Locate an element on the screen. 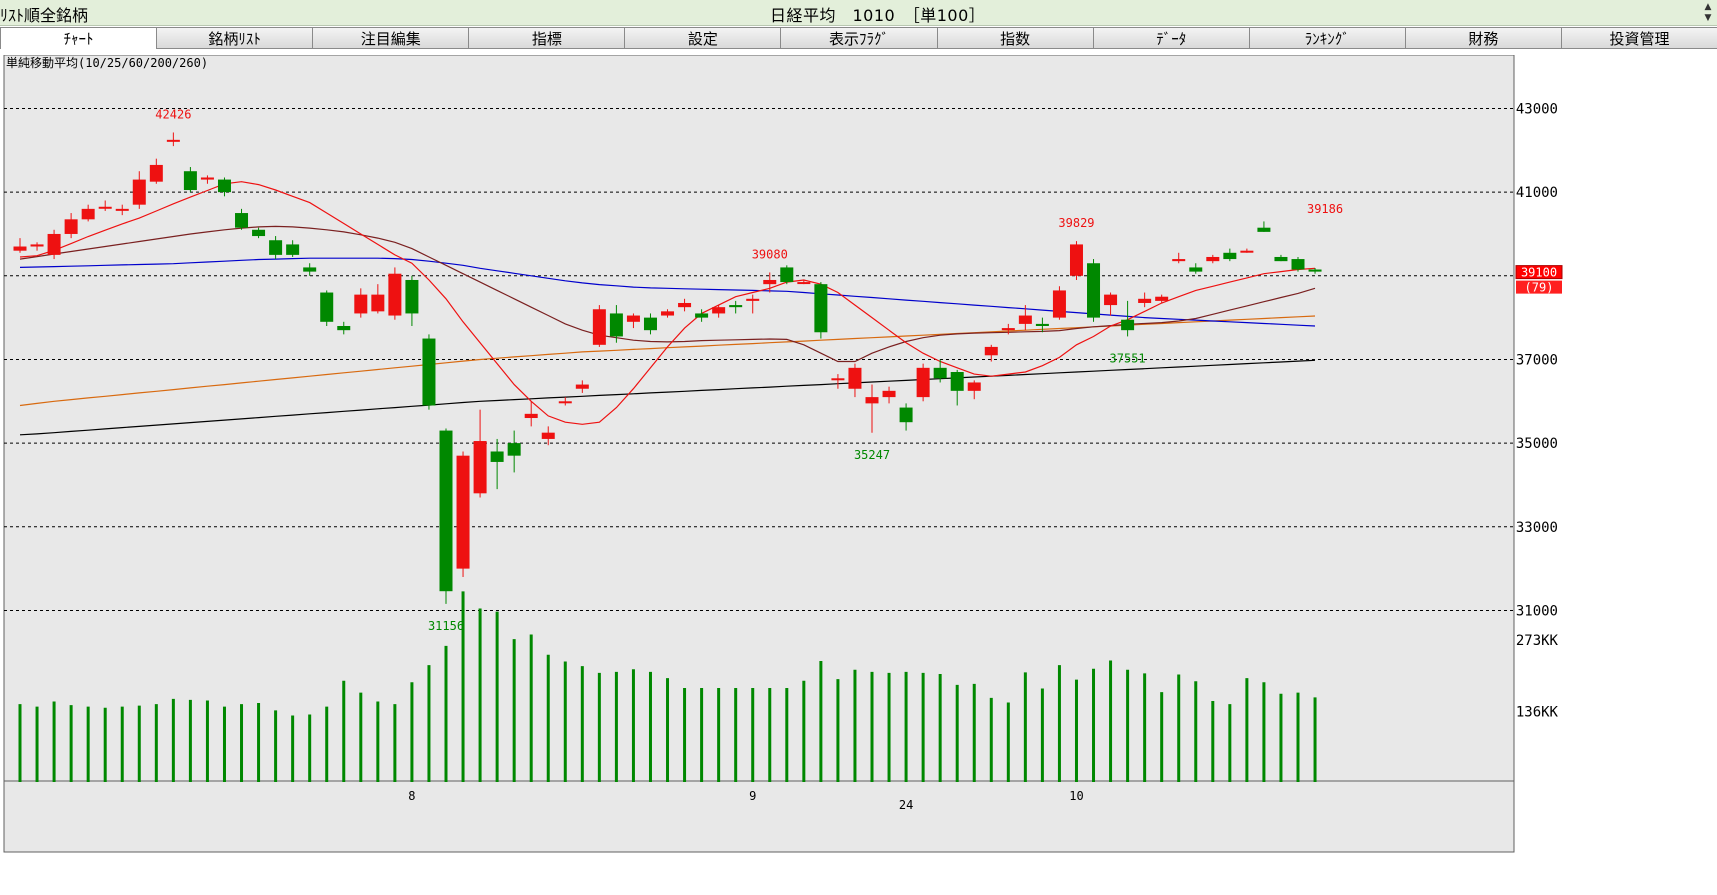 Image resolution: width=1717 pixels, height=895 pixels. last-change-label: (79) is located at coordinates (1539, 288).